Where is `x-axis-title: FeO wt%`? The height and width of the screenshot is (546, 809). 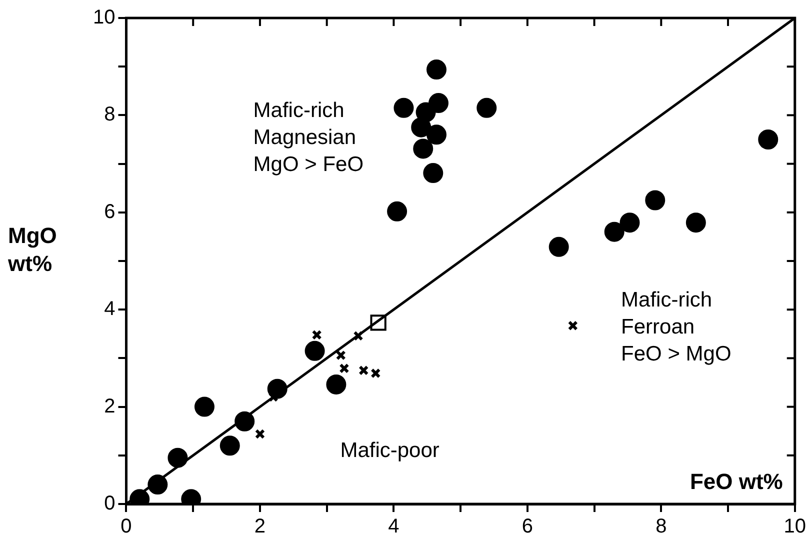 x-axis-title: FeO wt% is located at coordinates (736, 481).